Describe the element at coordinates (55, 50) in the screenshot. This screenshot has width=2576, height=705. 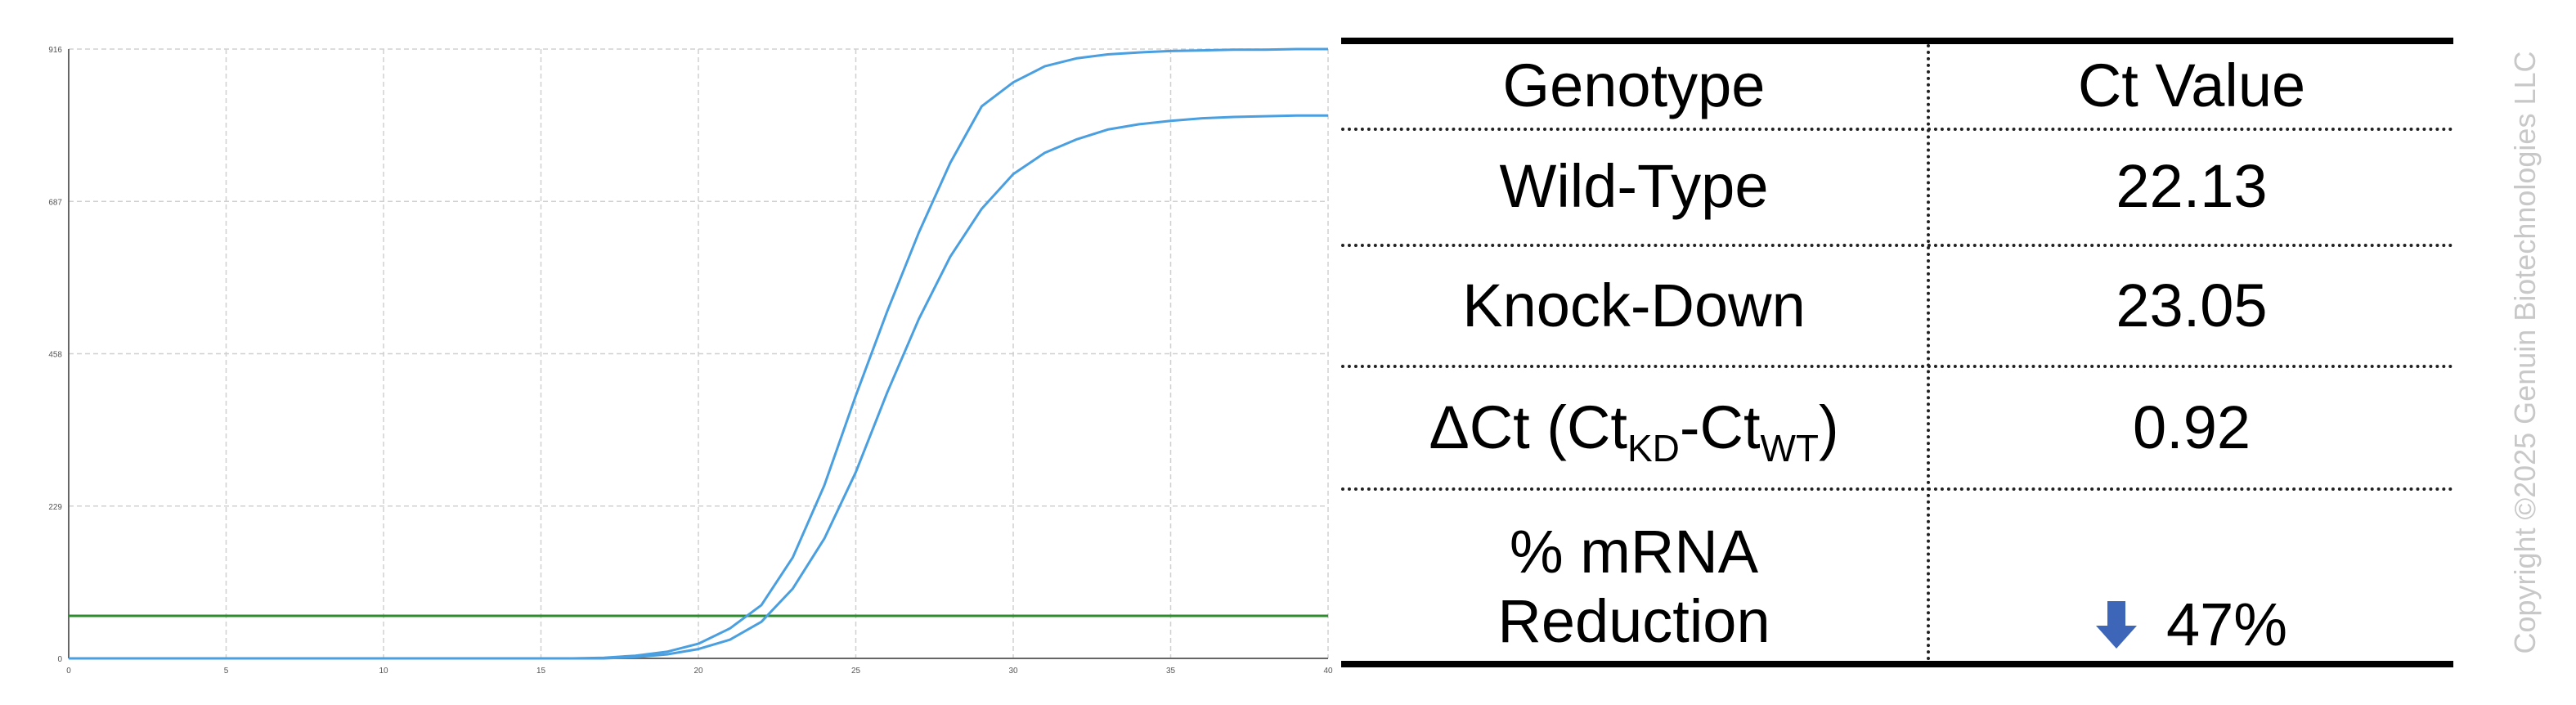
I see `y-tick-label: 916` at that location.